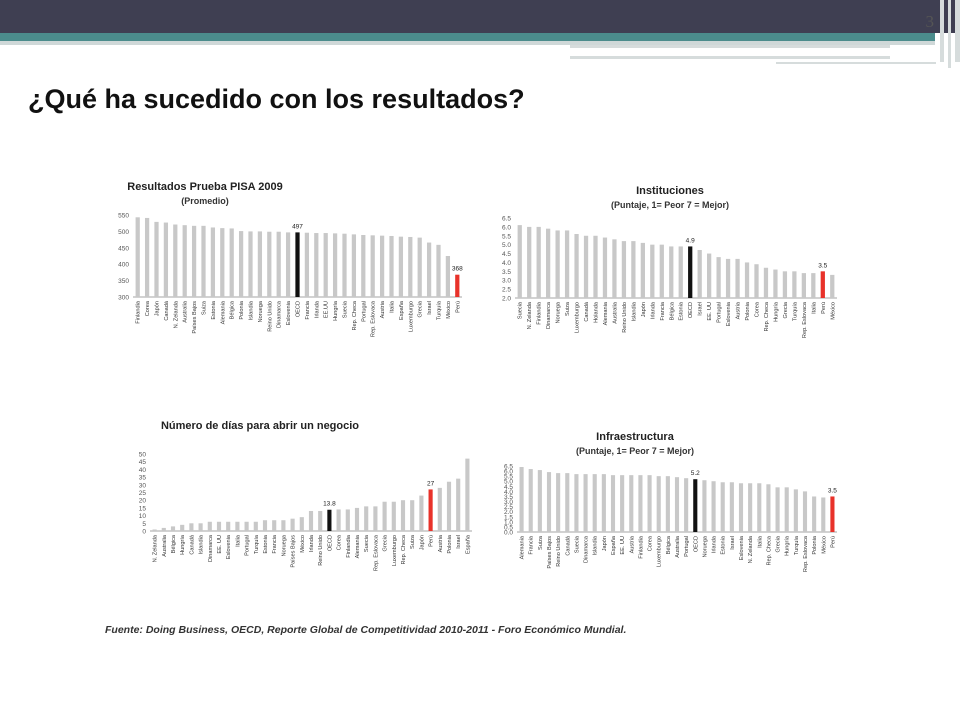 The image size is (960, 720). What do you see at coordinates (508, 477) in the screenshot?
I see `y-tick-label: 5.5` at bounding box center [508, 477].